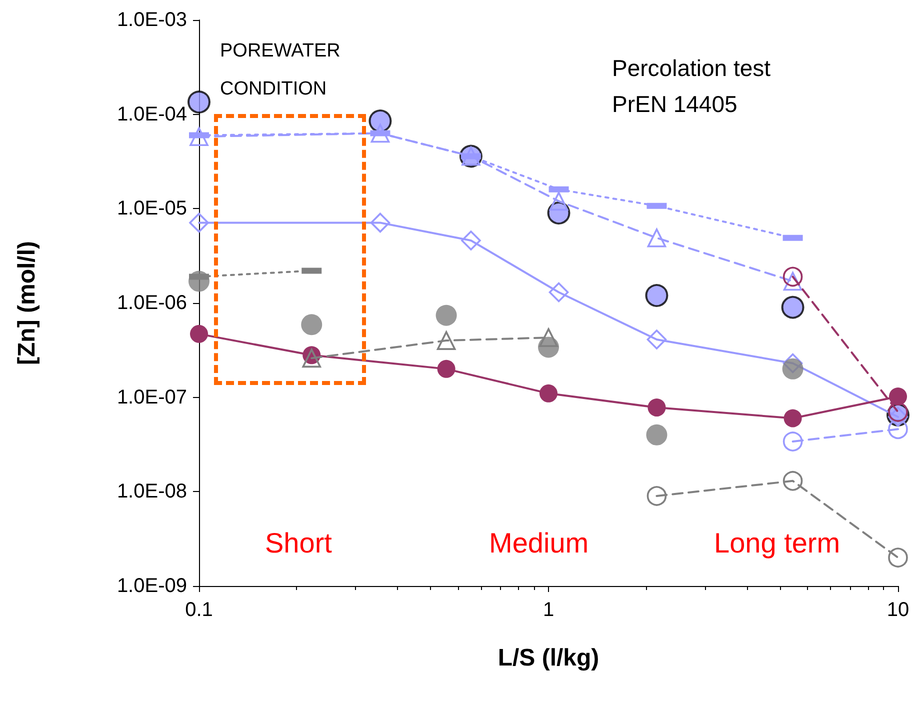 This screenshot has width=924, height=715. I want to click on y-tick-label: 1.0E-06, so click(151, 303).